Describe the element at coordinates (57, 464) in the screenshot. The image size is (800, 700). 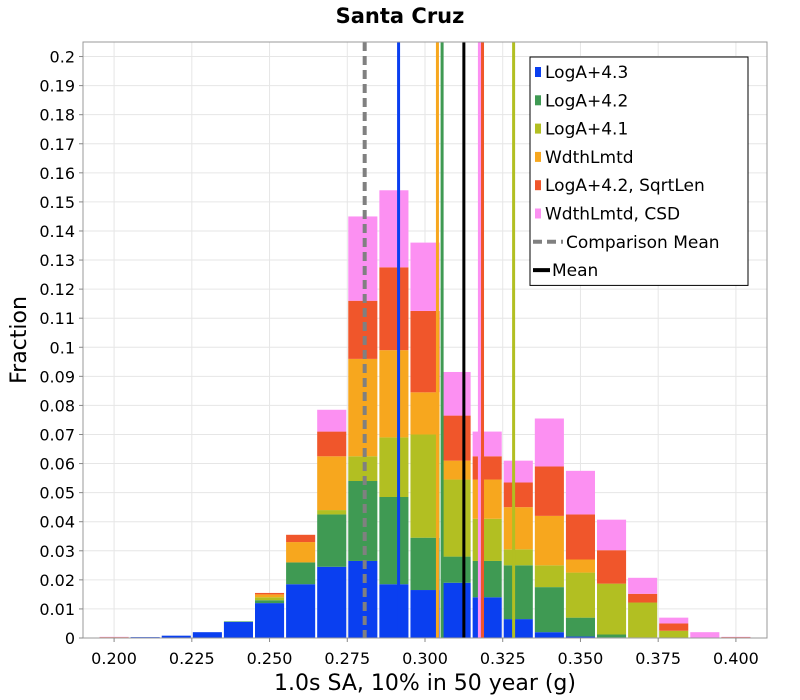
I see `y-tick-label: 0.06` at that location.